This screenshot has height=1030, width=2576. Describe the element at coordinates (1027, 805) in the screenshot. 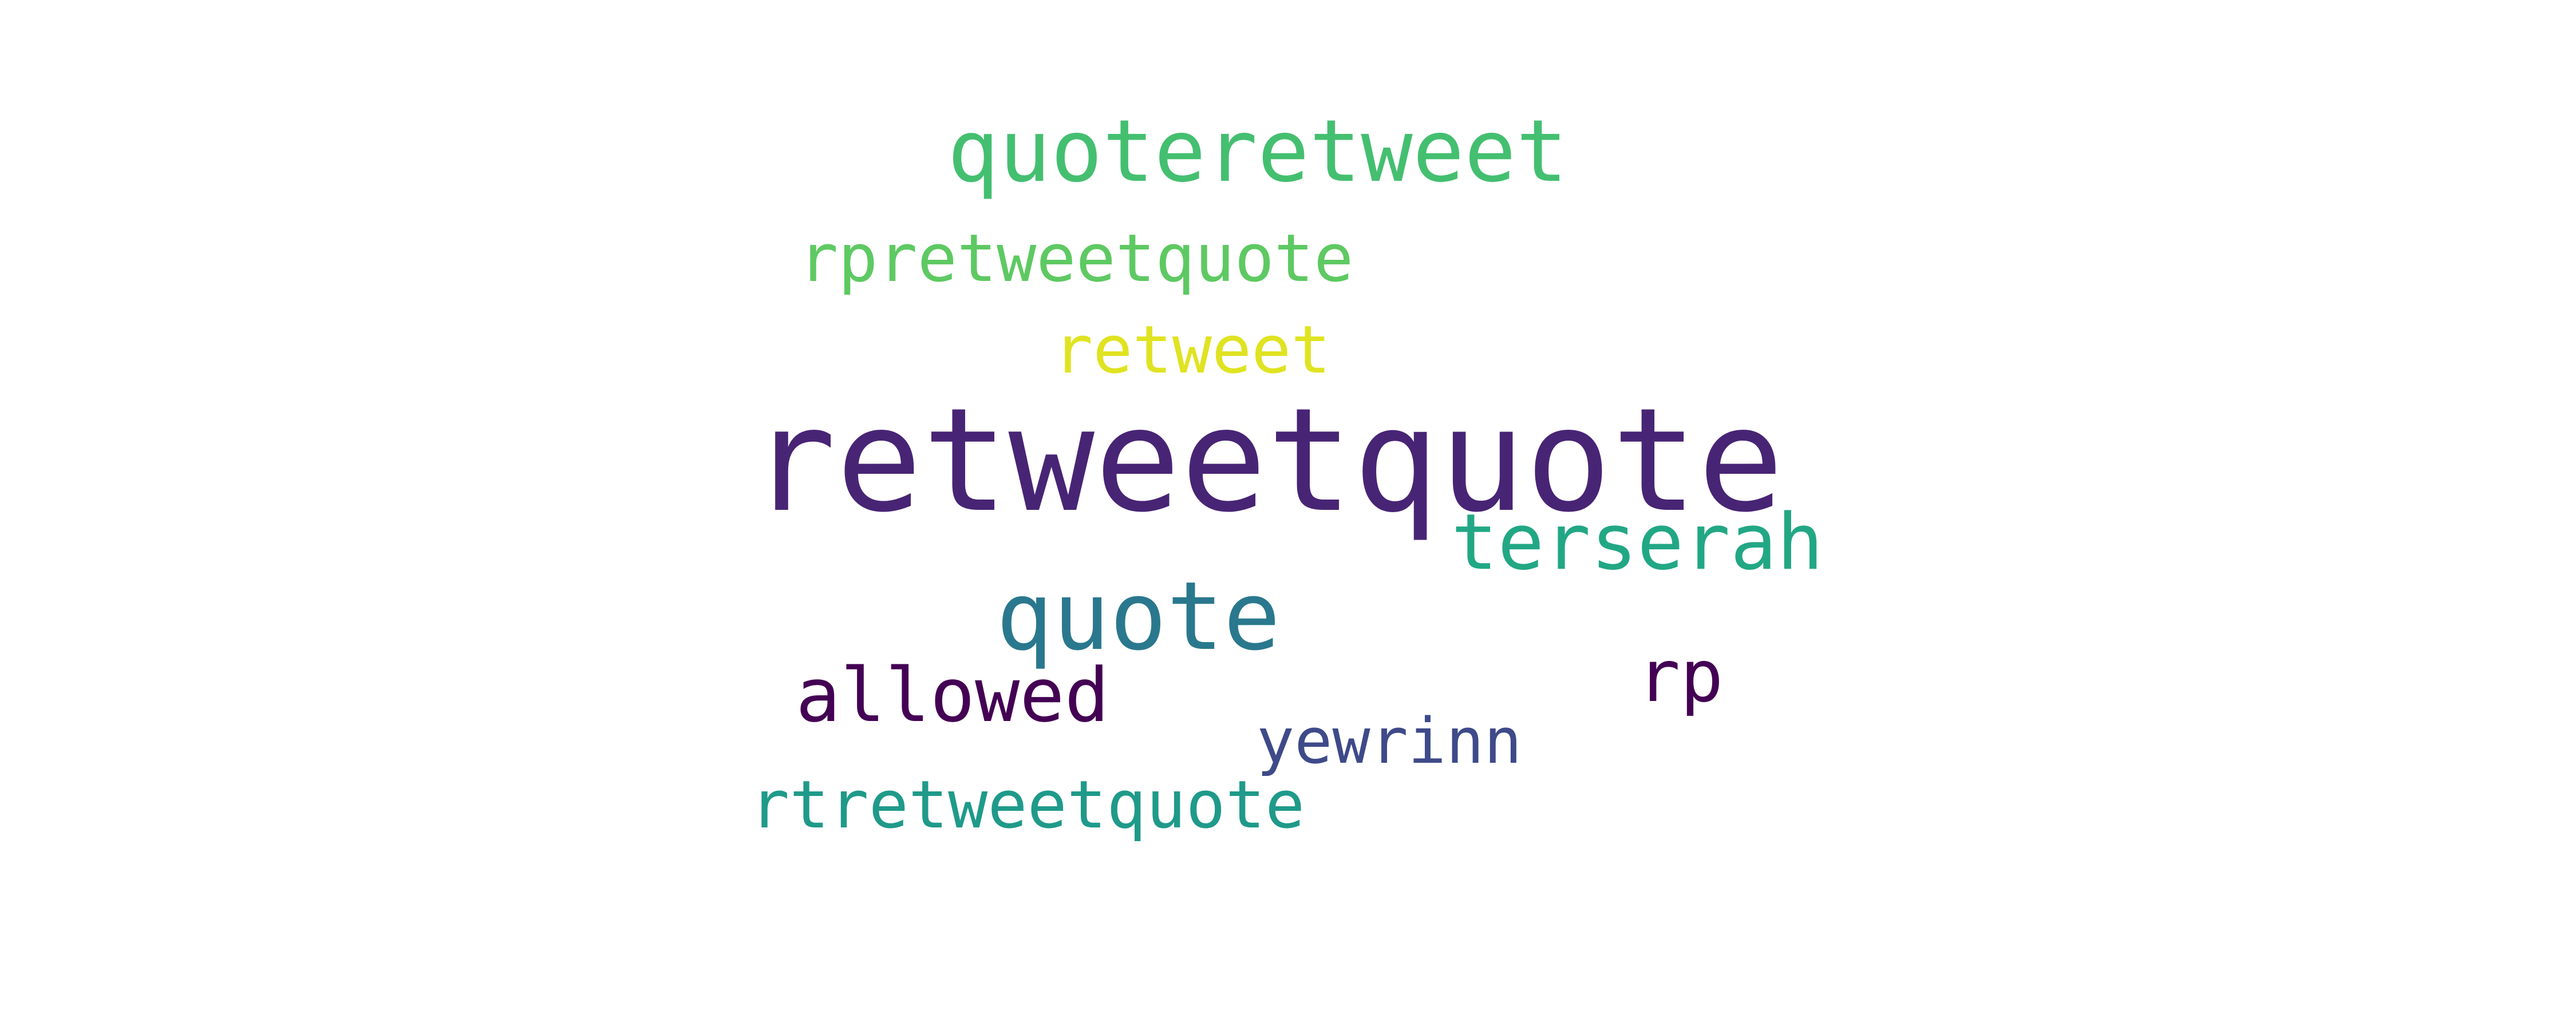

I see `word-rtretweetquote: rtretweetquote` at that location.